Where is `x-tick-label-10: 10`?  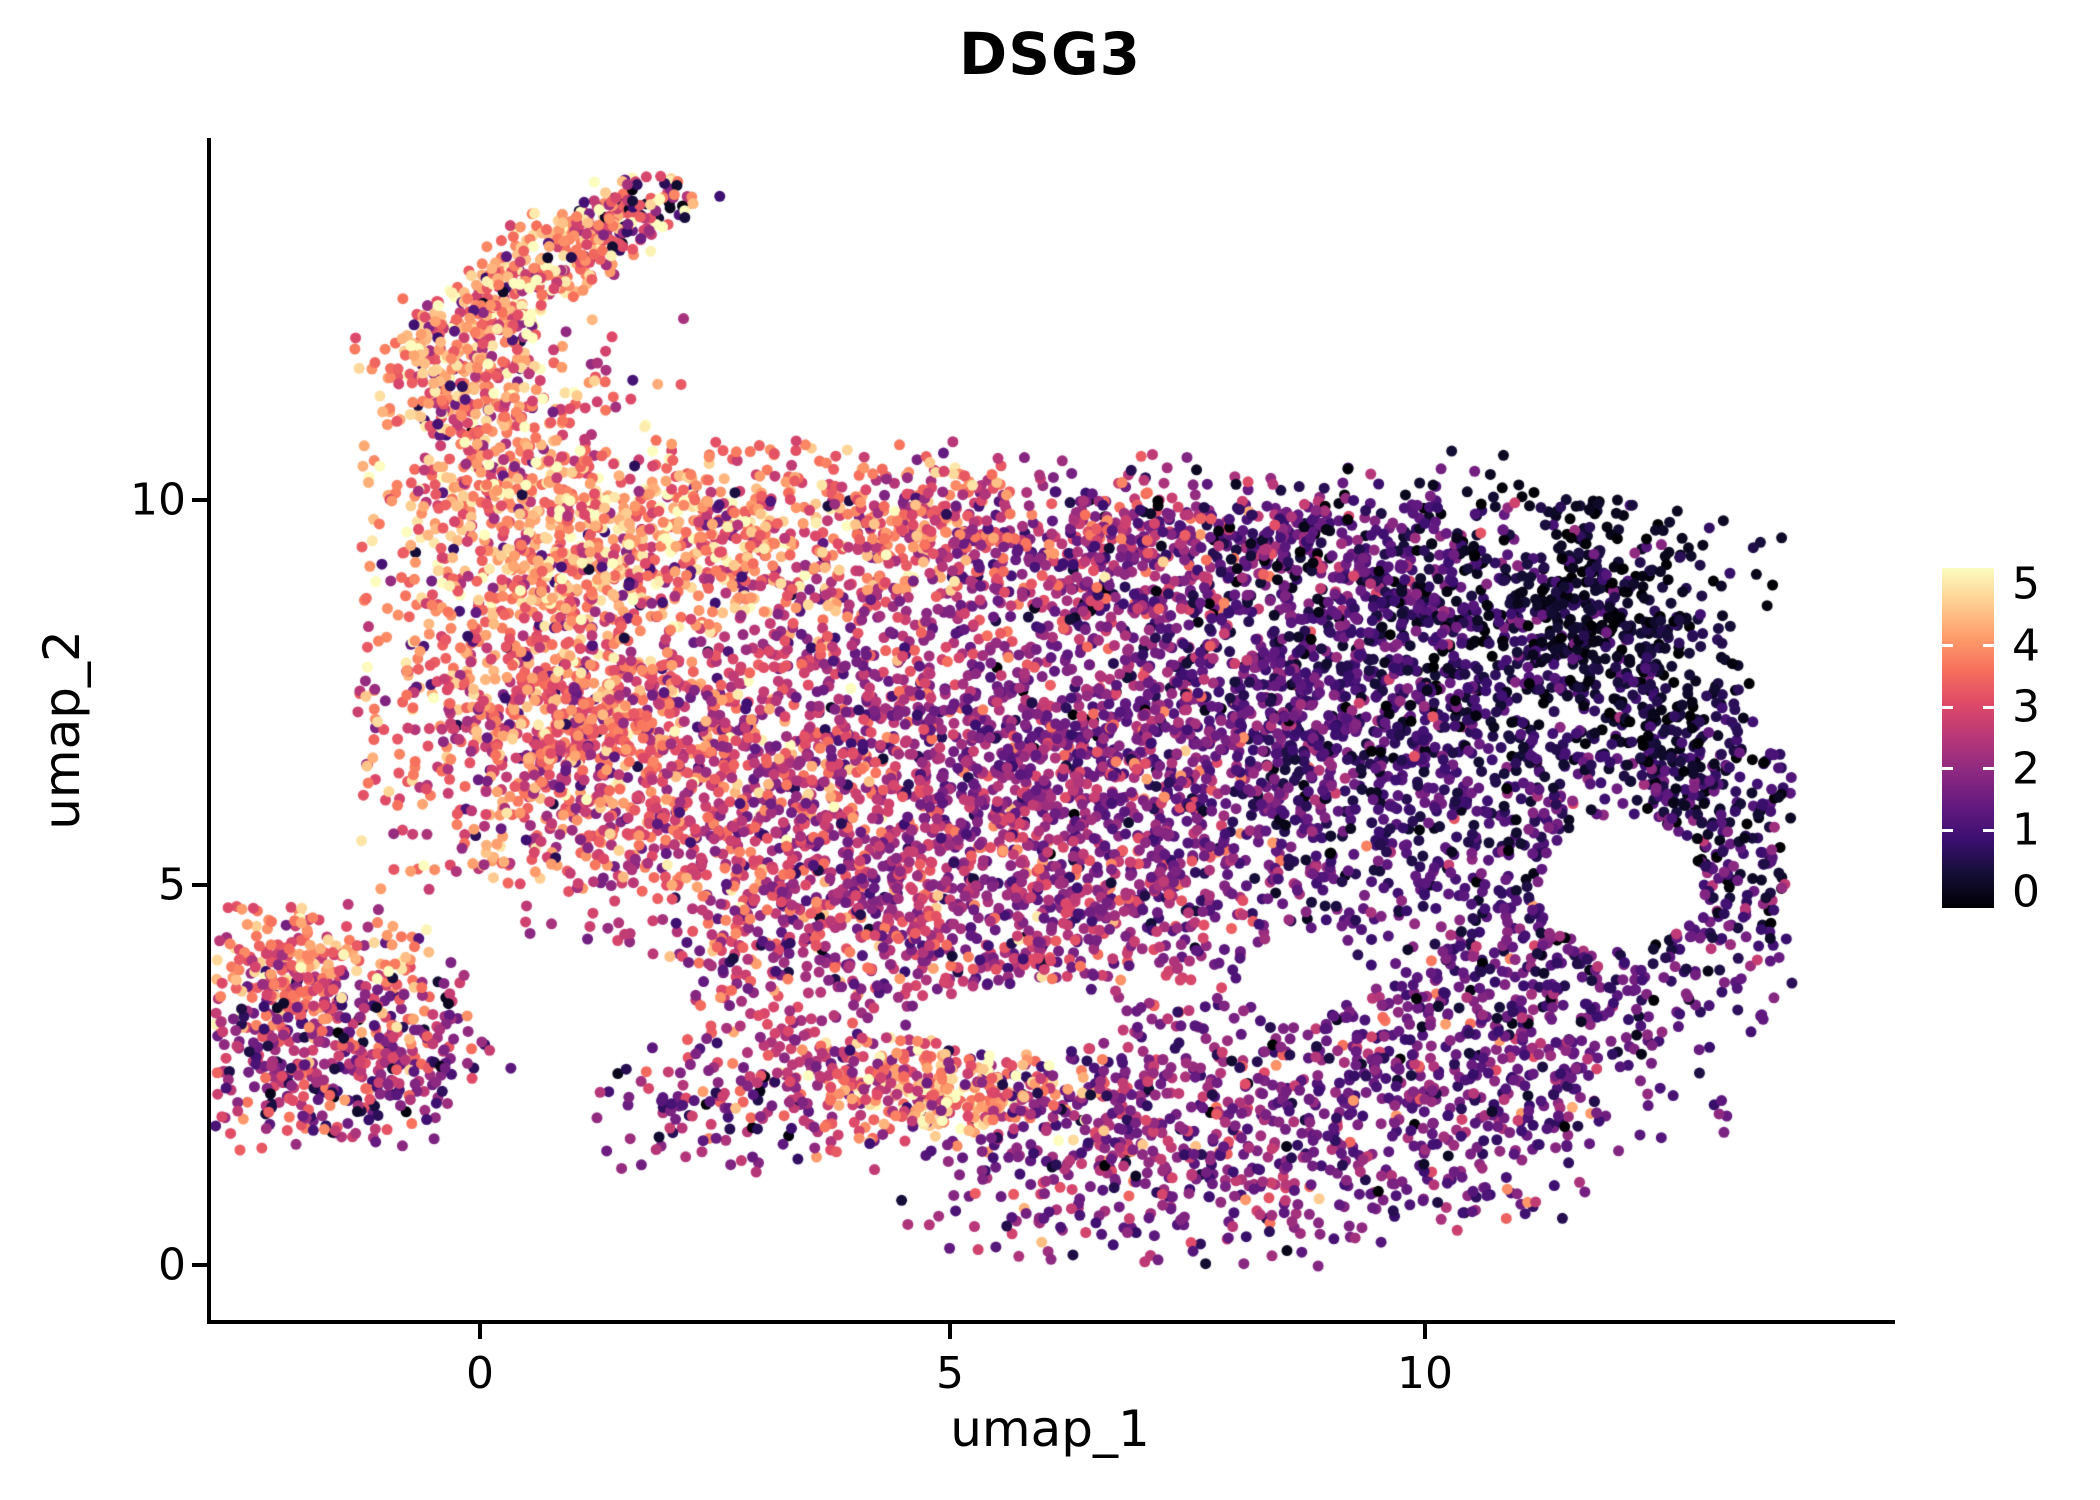
x-tick-label-10: 10 is located at coordinates (1425, 1373).